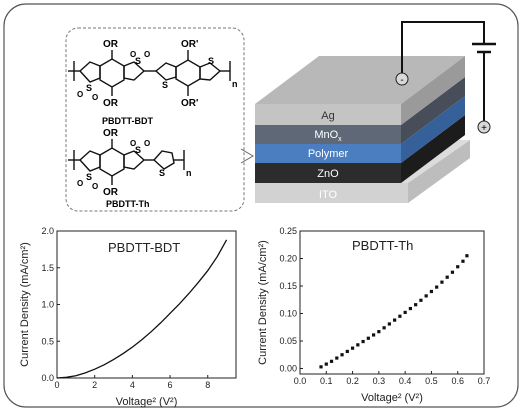 The image size is (522, 411). I want to click on x-tick-label: 6, so click(170, 385).